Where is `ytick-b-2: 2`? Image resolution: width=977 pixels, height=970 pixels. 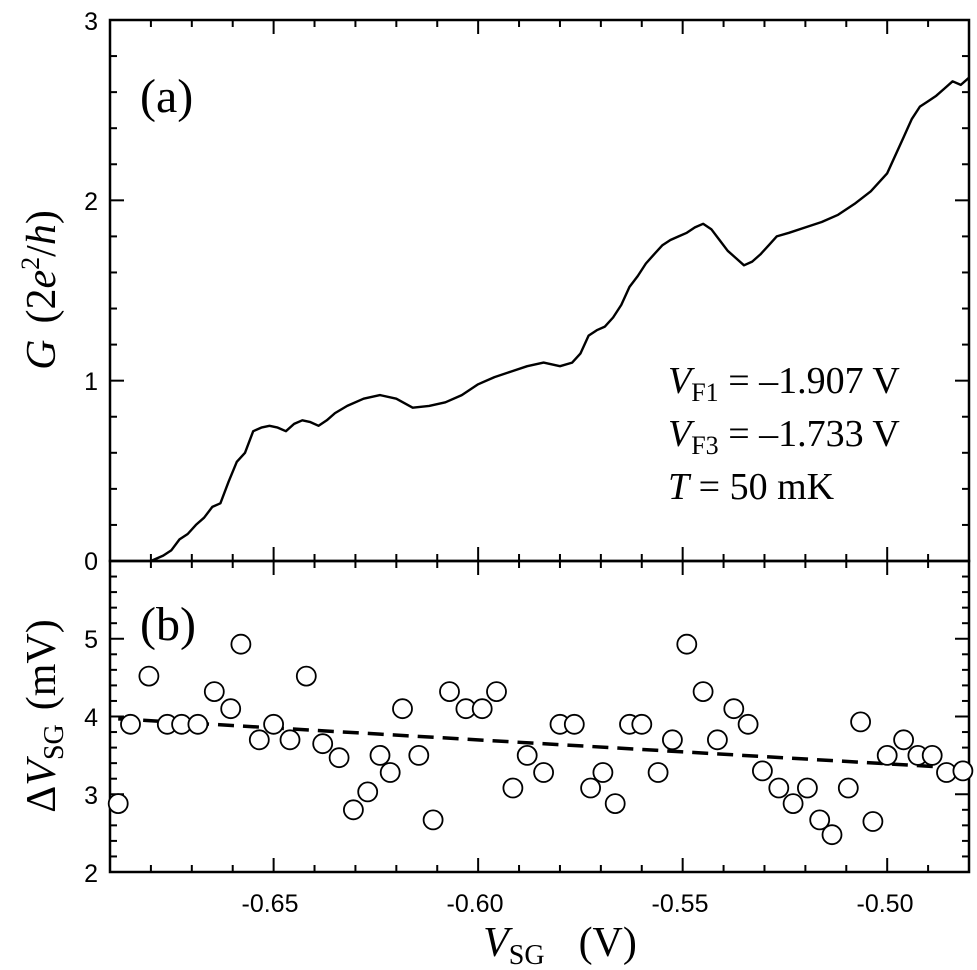
ytick-b-2: 2 is located at coordinates (91, 874).